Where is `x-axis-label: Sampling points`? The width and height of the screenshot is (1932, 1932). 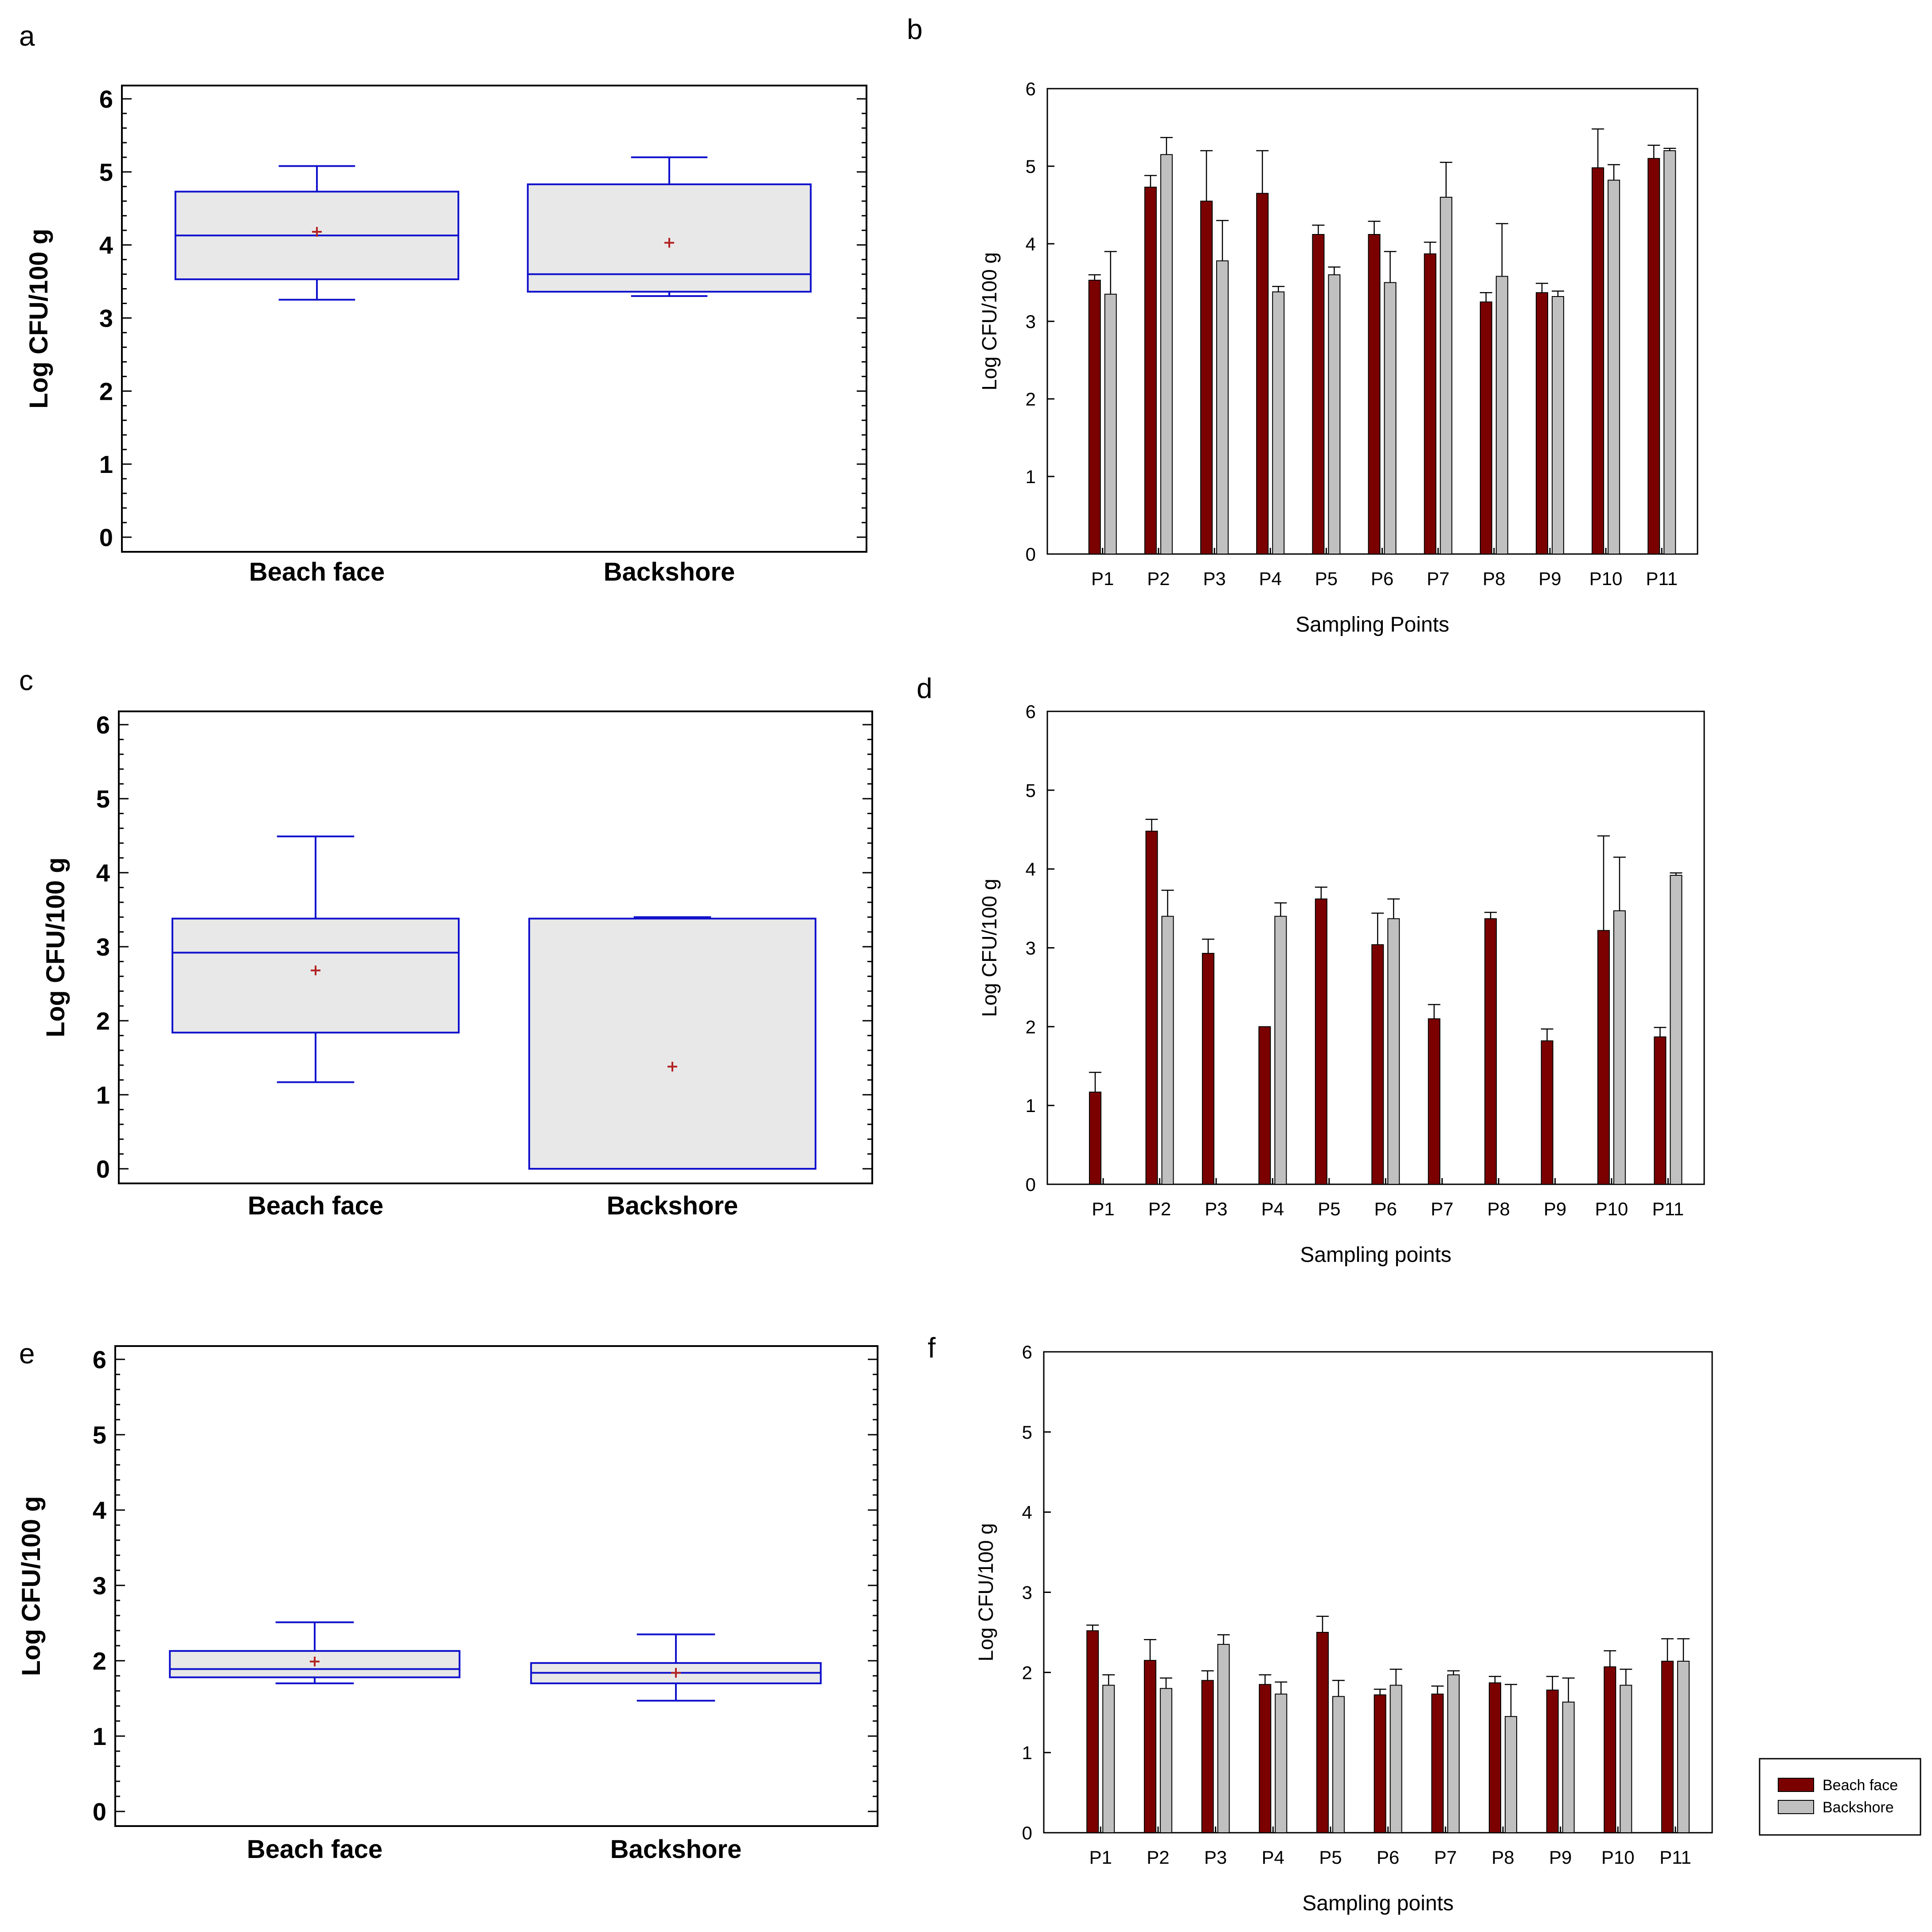 x-axis-label: Sampling points is located at coordinates (1376, 1255).